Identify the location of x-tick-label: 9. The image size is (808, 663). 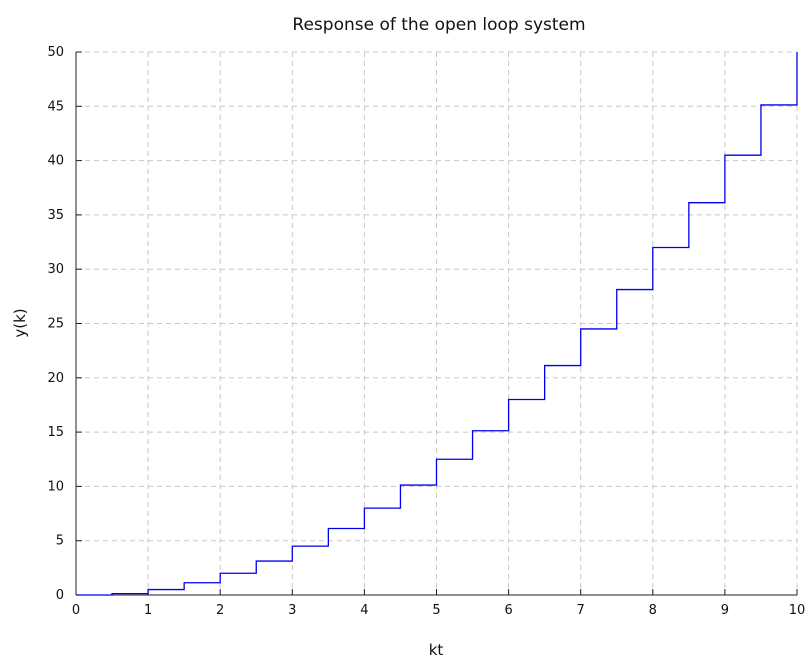
(725, 610).